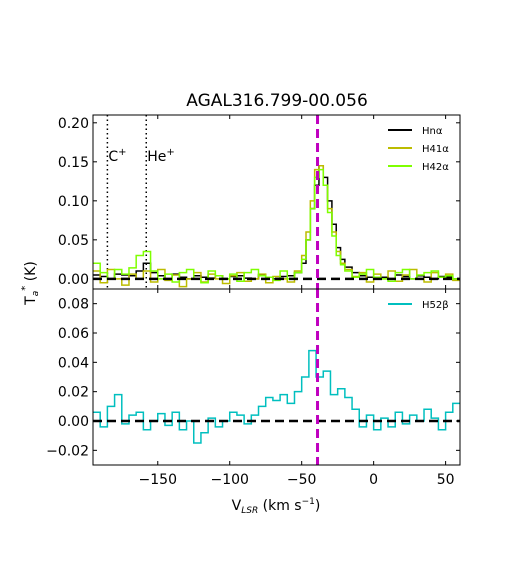  I want to click on rrl-marker-label: C+, so click(117, 156).